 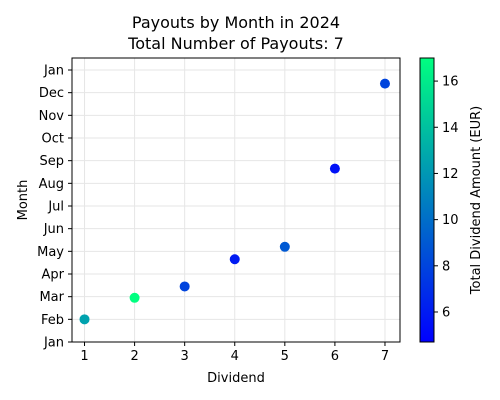 What do you see at coordinates (50, 252) in the screenshot?
I see `y-tick-label: May` at bounding box center [50, 252].